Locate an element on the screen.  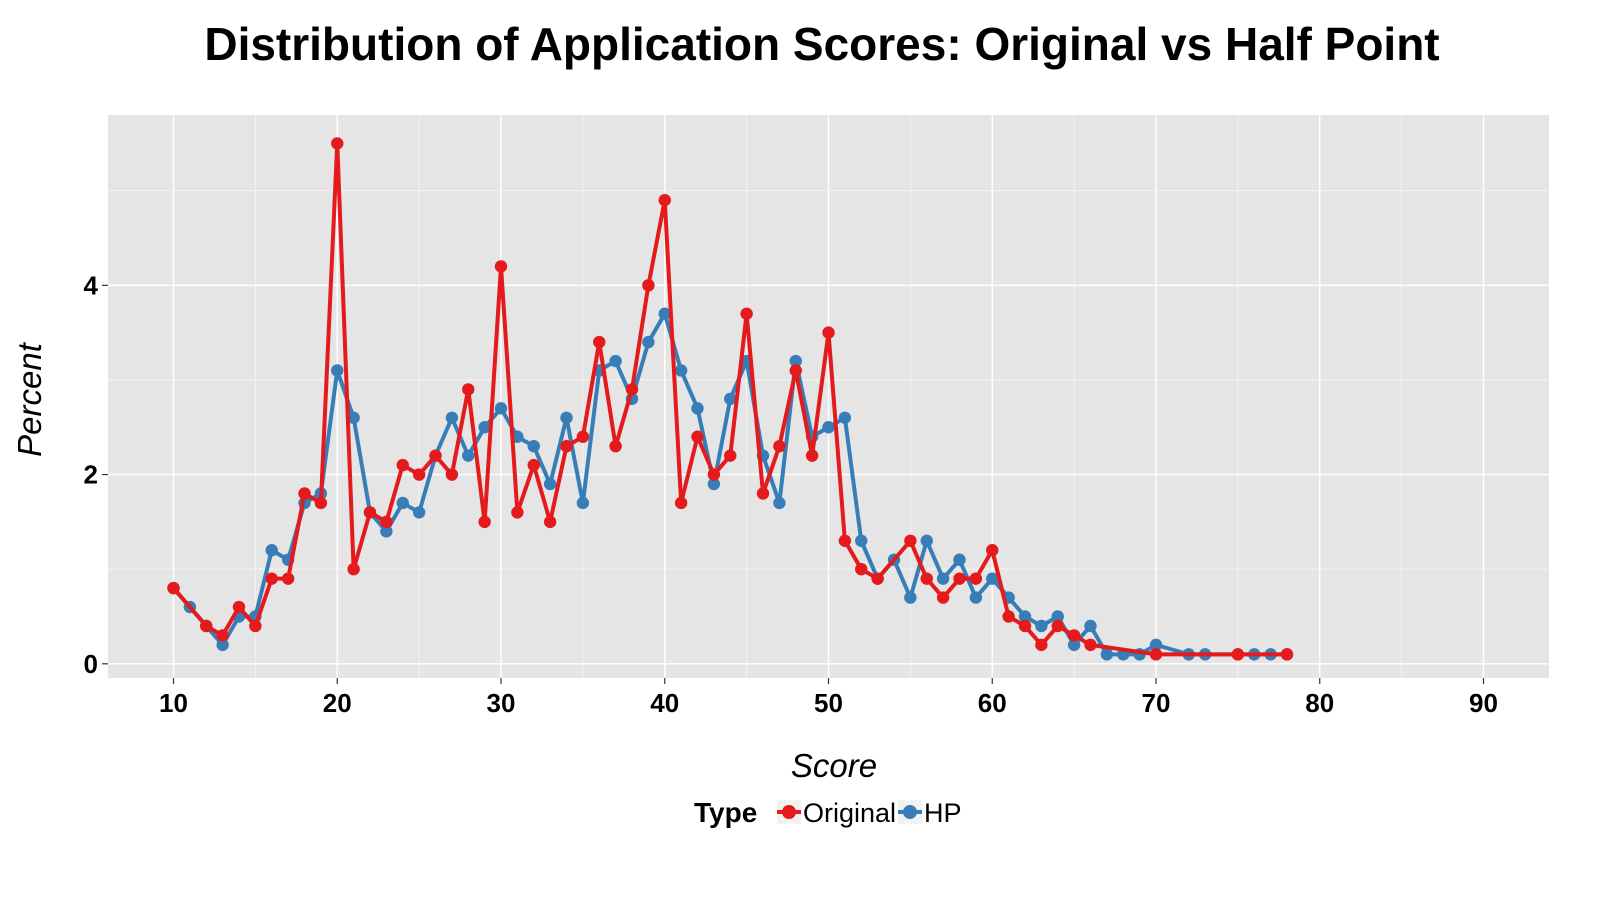
x-tick-label: 40 is located at coordinates (664, 703).